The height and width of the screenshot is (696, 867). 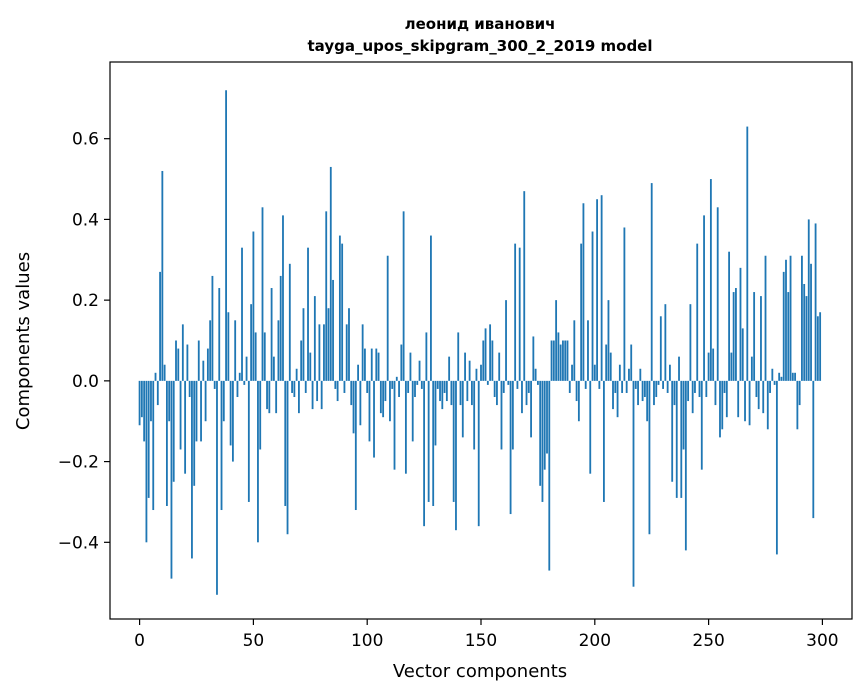 I want to click on y-tick-label: 0.4, so click(x=85, y=220).